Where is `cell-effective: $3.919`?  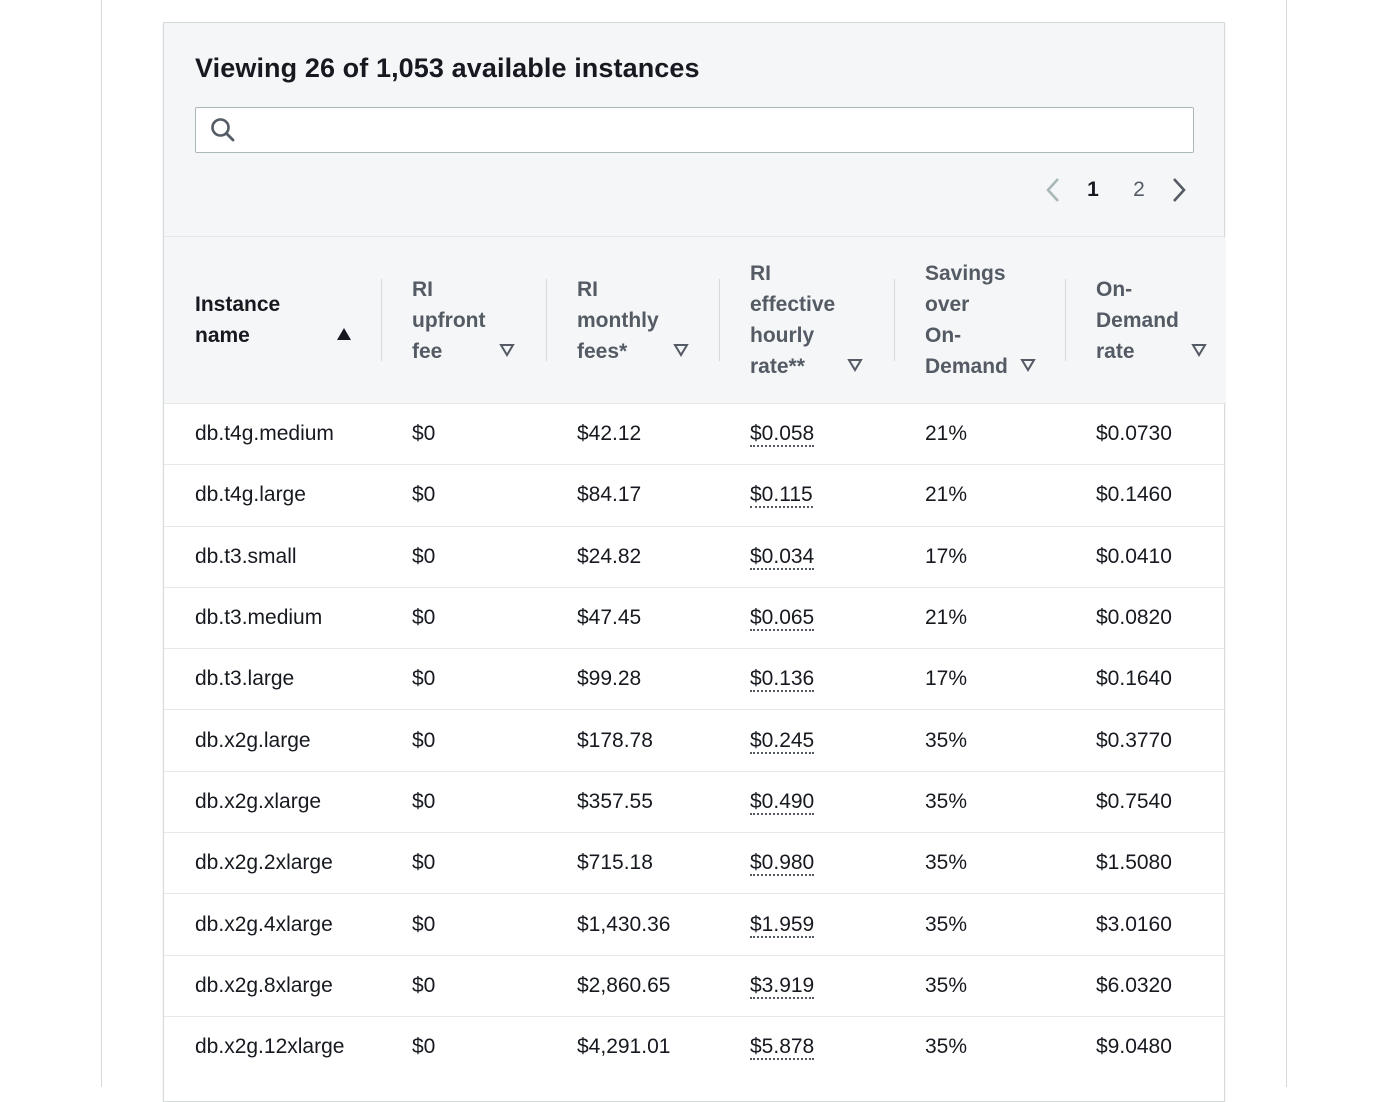
cell-effective: $3.919 is located at coordinates (806, 985).